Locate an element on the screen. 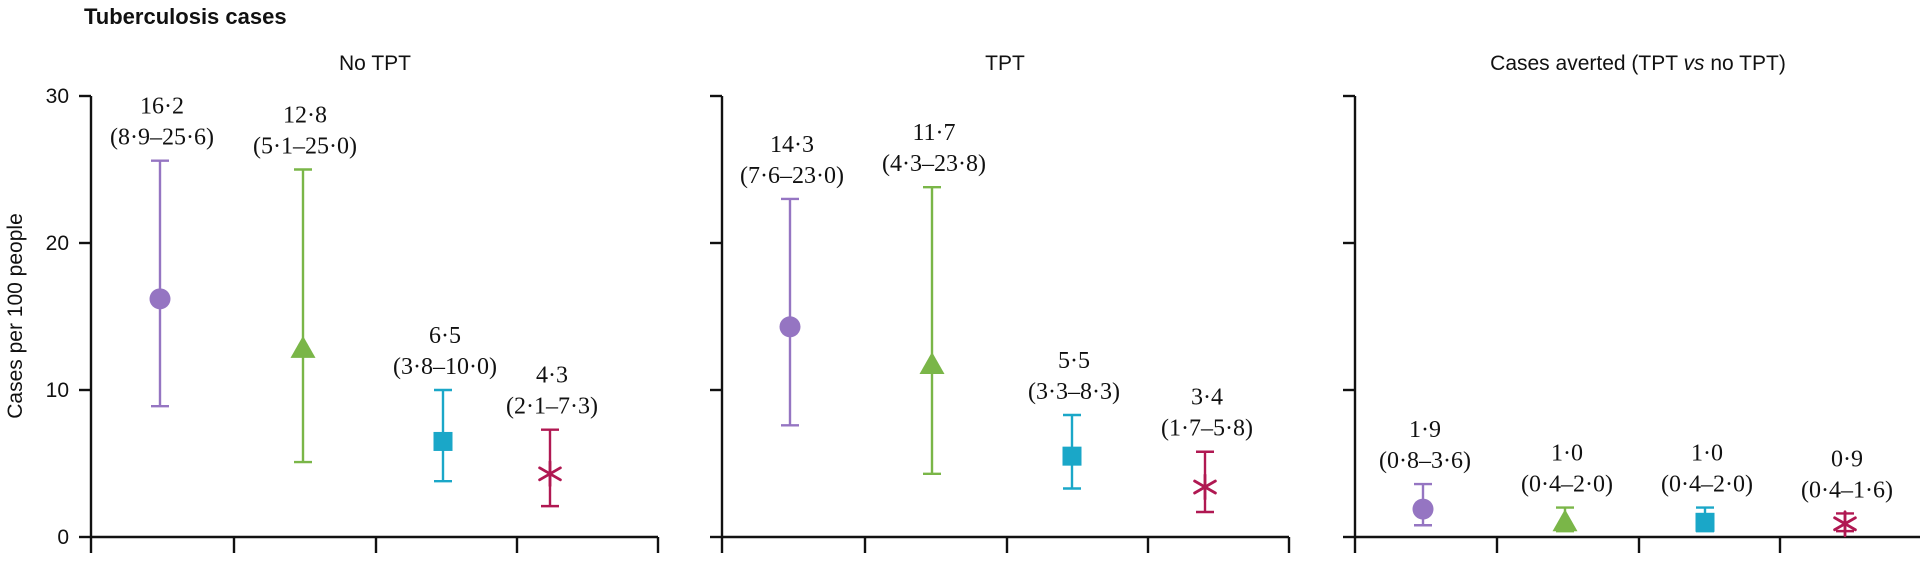 The image size is (1920, 583). value-label: 6·5 is located at coordinates (445, 336).